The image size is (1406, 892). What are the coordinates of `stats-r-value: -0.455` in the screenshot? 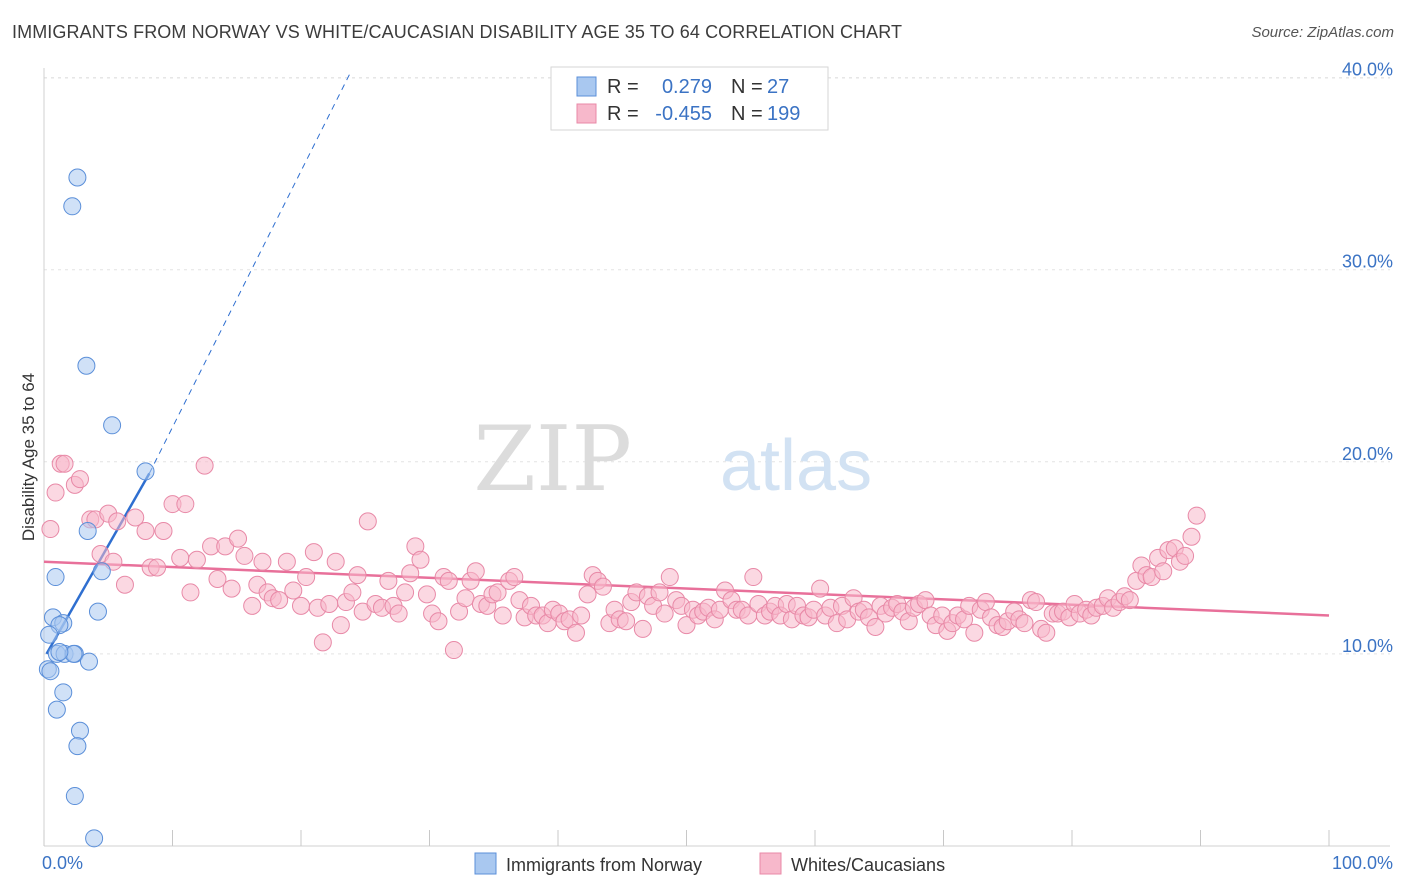 It's located at (683, 114).